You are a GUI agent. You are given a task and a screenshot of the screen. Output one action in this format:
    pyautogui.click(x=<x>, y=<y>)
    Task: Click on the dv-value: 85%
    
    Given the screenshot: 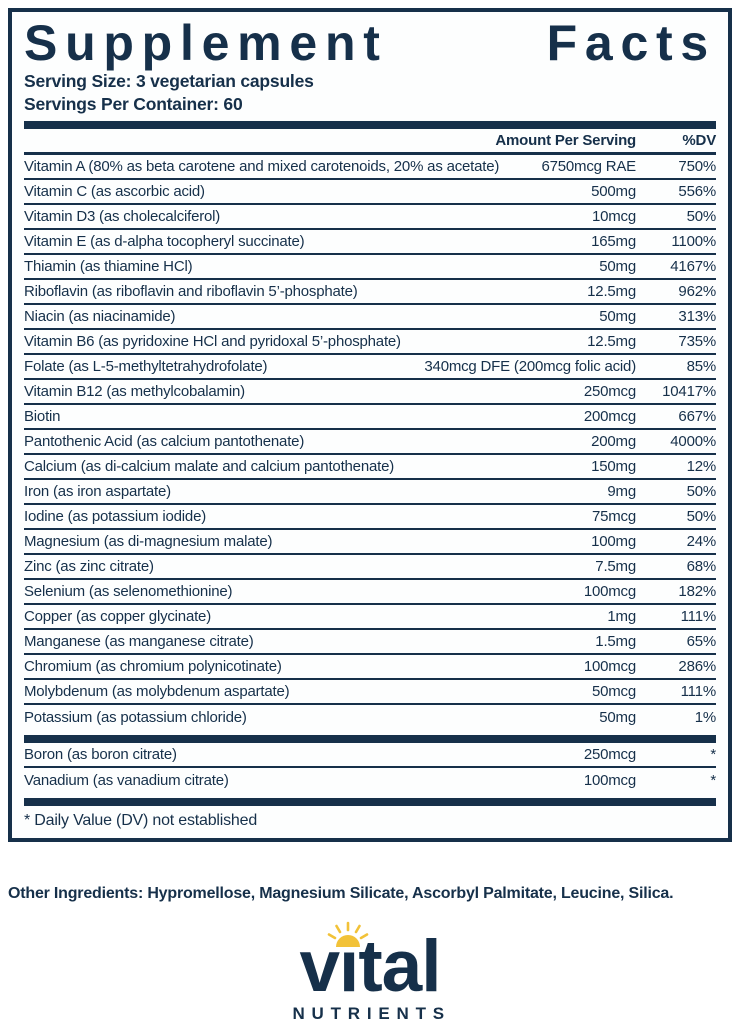 What is the action you would take?
    pyautogui.click(x=701, y=366)
    